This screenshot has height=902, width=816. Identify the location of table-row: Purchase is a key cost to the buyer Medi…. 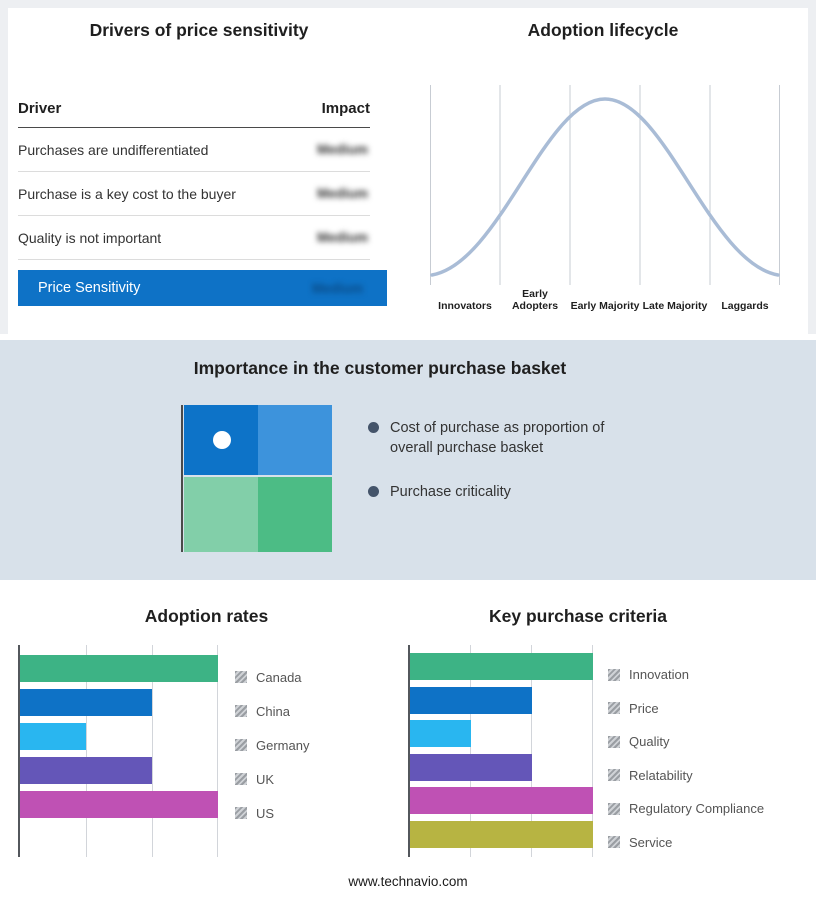
(194, 194).